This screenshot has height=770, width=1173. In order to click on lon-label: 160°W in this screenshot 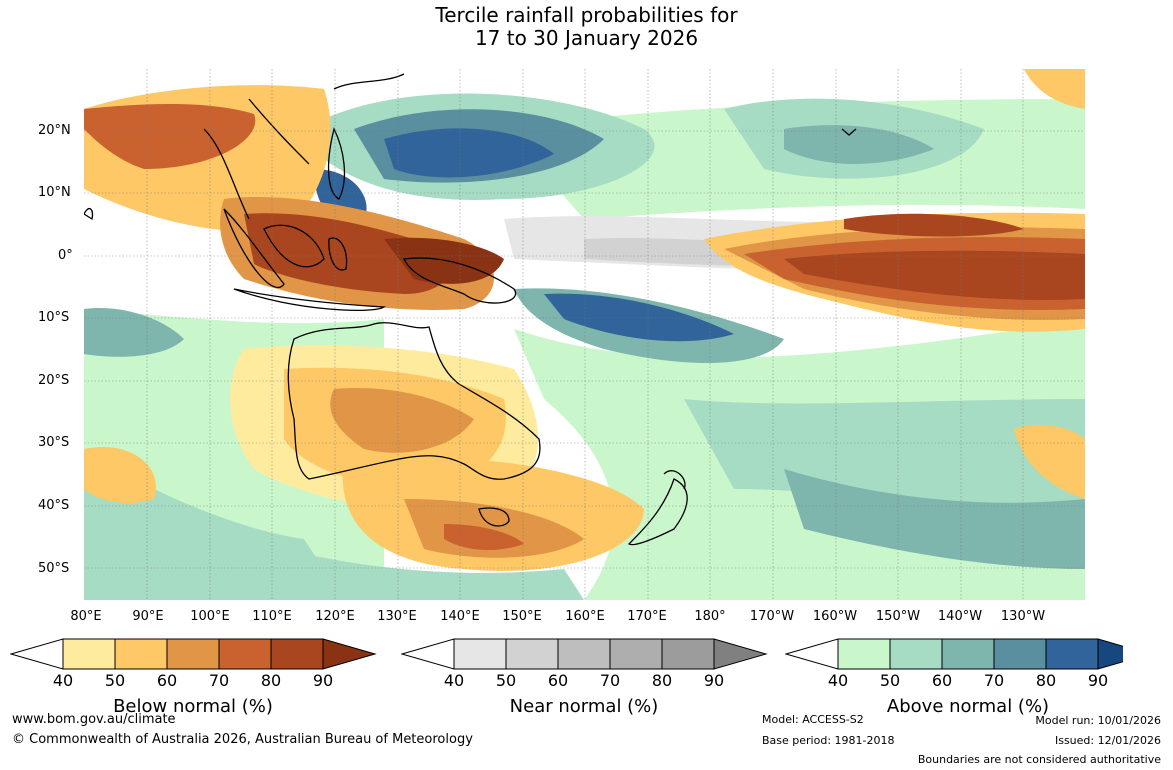, I will do `click(835, 616)`.